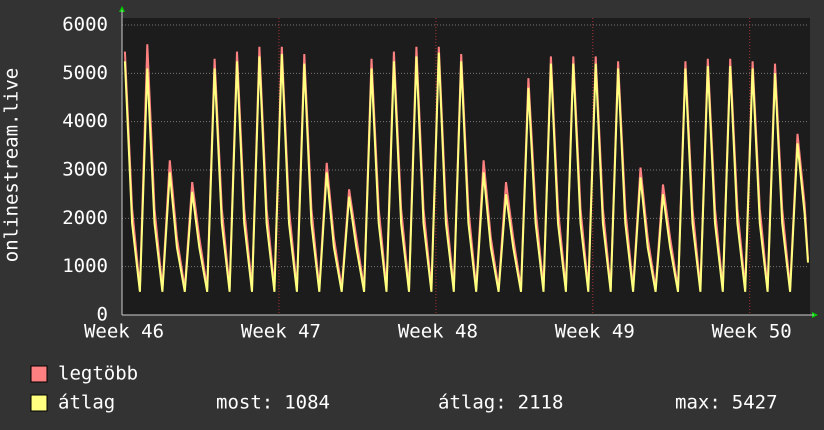 Image resolution: width=824 pixels, height=430 pixels. Describe the element at coordinates (281, 332) in the screenshot. I see `x-tick-label: Week 47` at that location.